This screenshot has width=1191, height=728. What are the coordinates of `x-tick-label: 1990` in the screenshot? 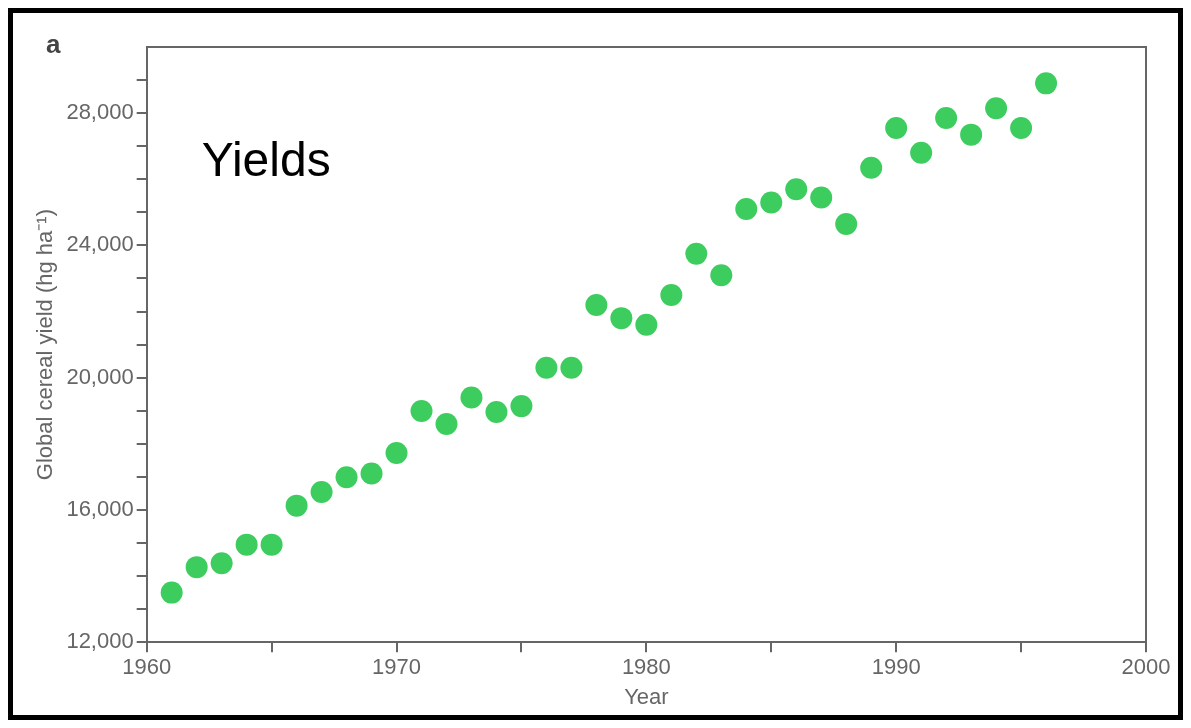 It's located at (896, 667).